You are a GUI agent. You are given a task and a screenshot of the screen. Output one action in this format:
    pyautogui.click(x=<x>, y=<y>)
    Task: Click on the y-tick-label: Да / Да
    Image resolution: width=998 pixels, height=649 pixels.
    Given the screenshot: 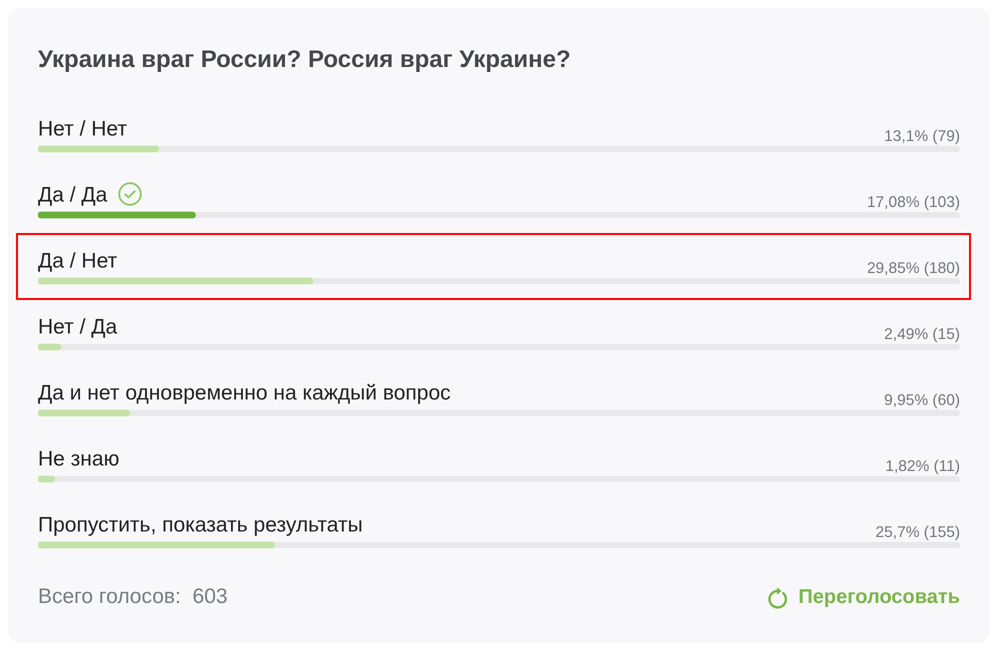 What is the action you would take?
    pyautogui.click(x=73, y=195)
    